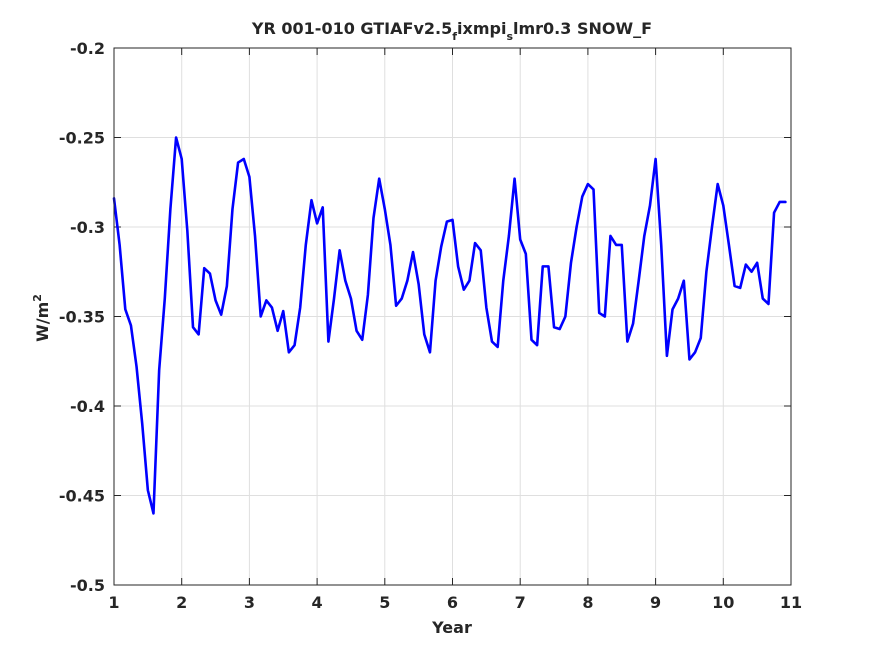  Describe the element at coordinates (87, 585) in the screenshot. I see `y-tick-label: -0.5` at that location.